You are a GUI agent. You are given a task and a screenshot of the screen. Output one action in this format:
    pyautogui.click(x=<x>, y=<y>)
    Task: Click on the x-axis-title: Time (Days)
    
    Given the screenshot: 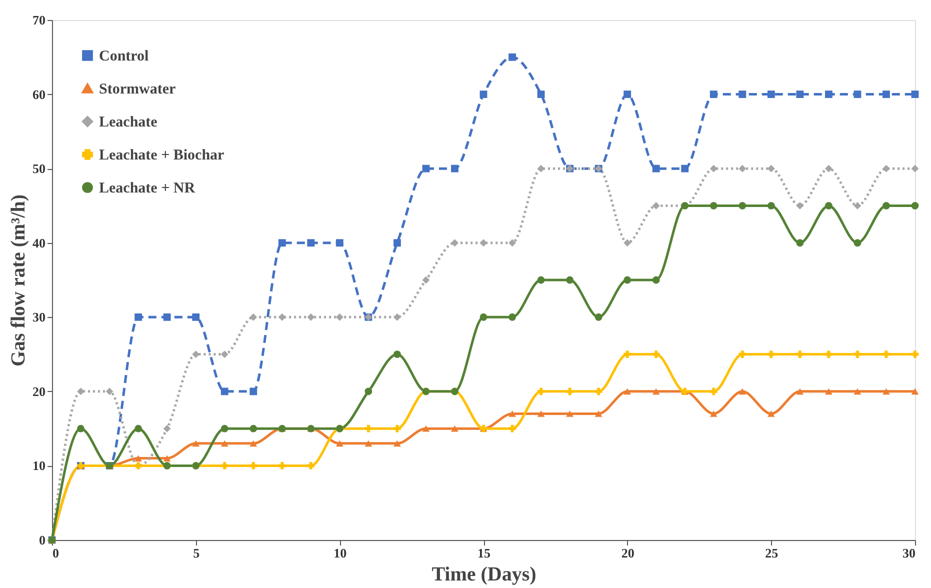 What is the action you would take?
    pyautogui.click(x=484, y=575)
    